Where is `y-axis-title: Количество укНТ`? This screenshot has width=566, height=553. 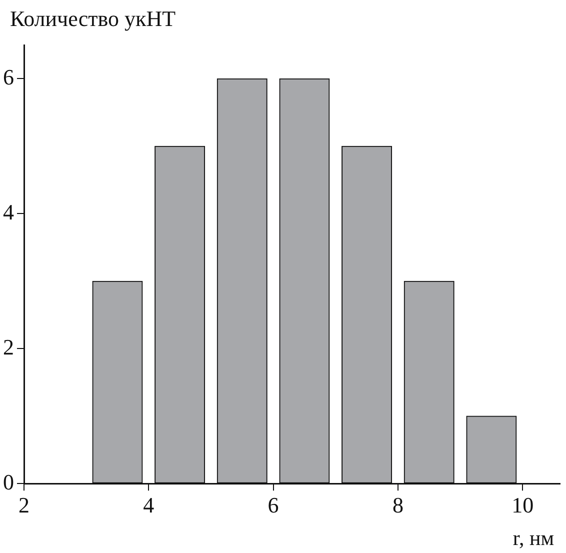
y-axis-title: Количество укНТ is located at coordinates (93, 19).